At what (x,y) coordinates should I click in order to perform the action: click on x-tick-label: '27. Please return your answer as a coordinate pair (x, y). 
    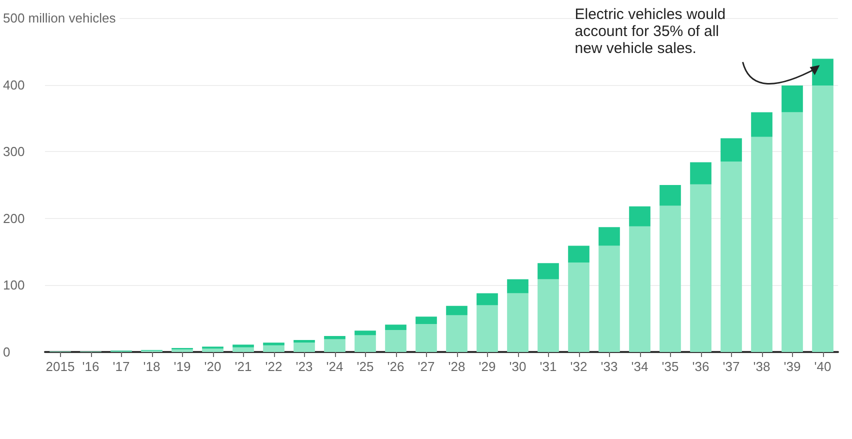
    Looking at the image, I should click on (426, 366).